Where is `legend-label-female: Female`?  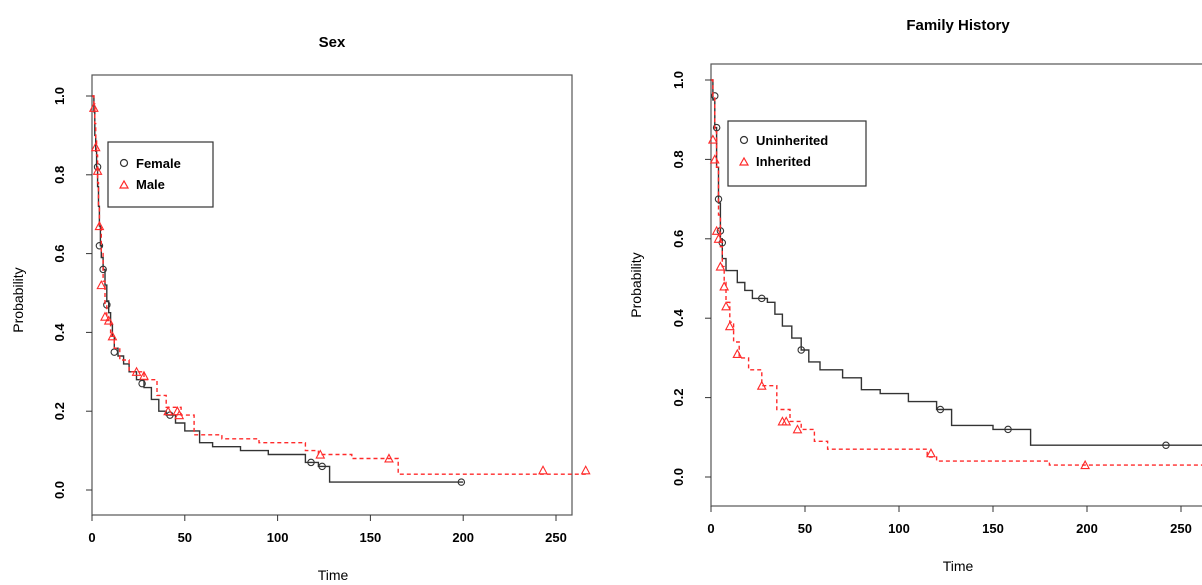
legend-label-female: Female is located at coordinates (158, 163).